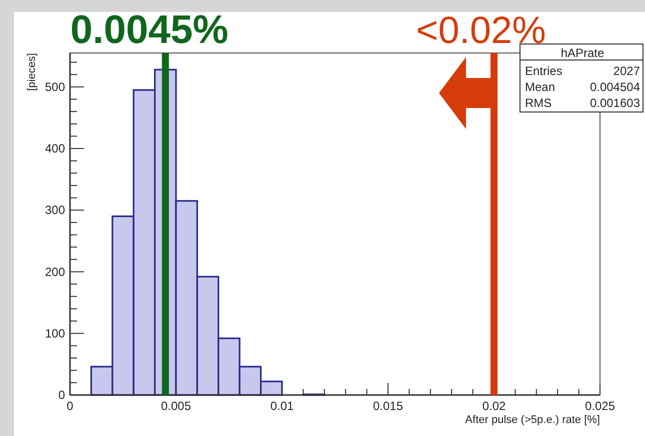 The image size is (645, 436). I want to click on annotation: 0.004504, so click(615, 87).